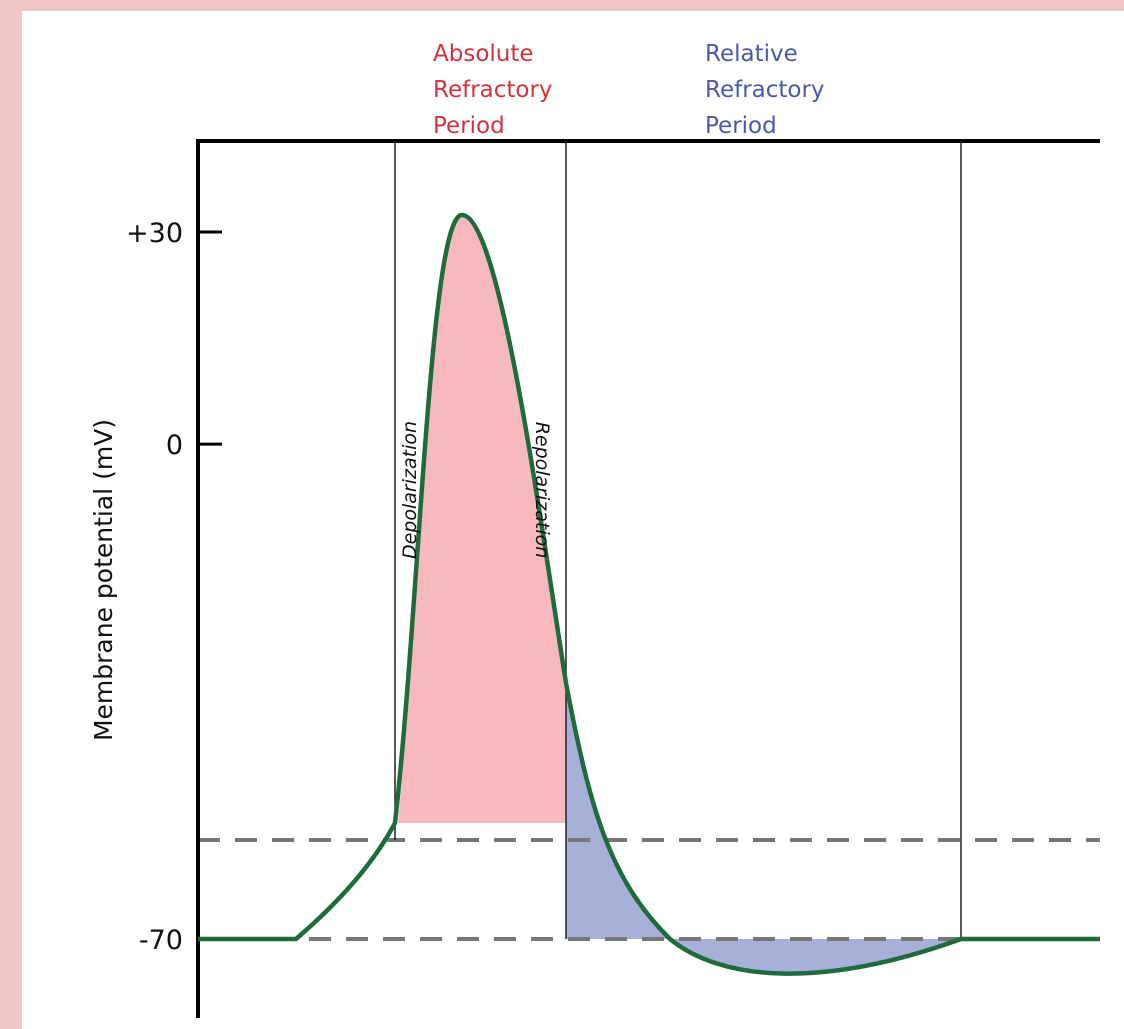  I want to click on repolarization-label: Repolarization, so click(542, 490).